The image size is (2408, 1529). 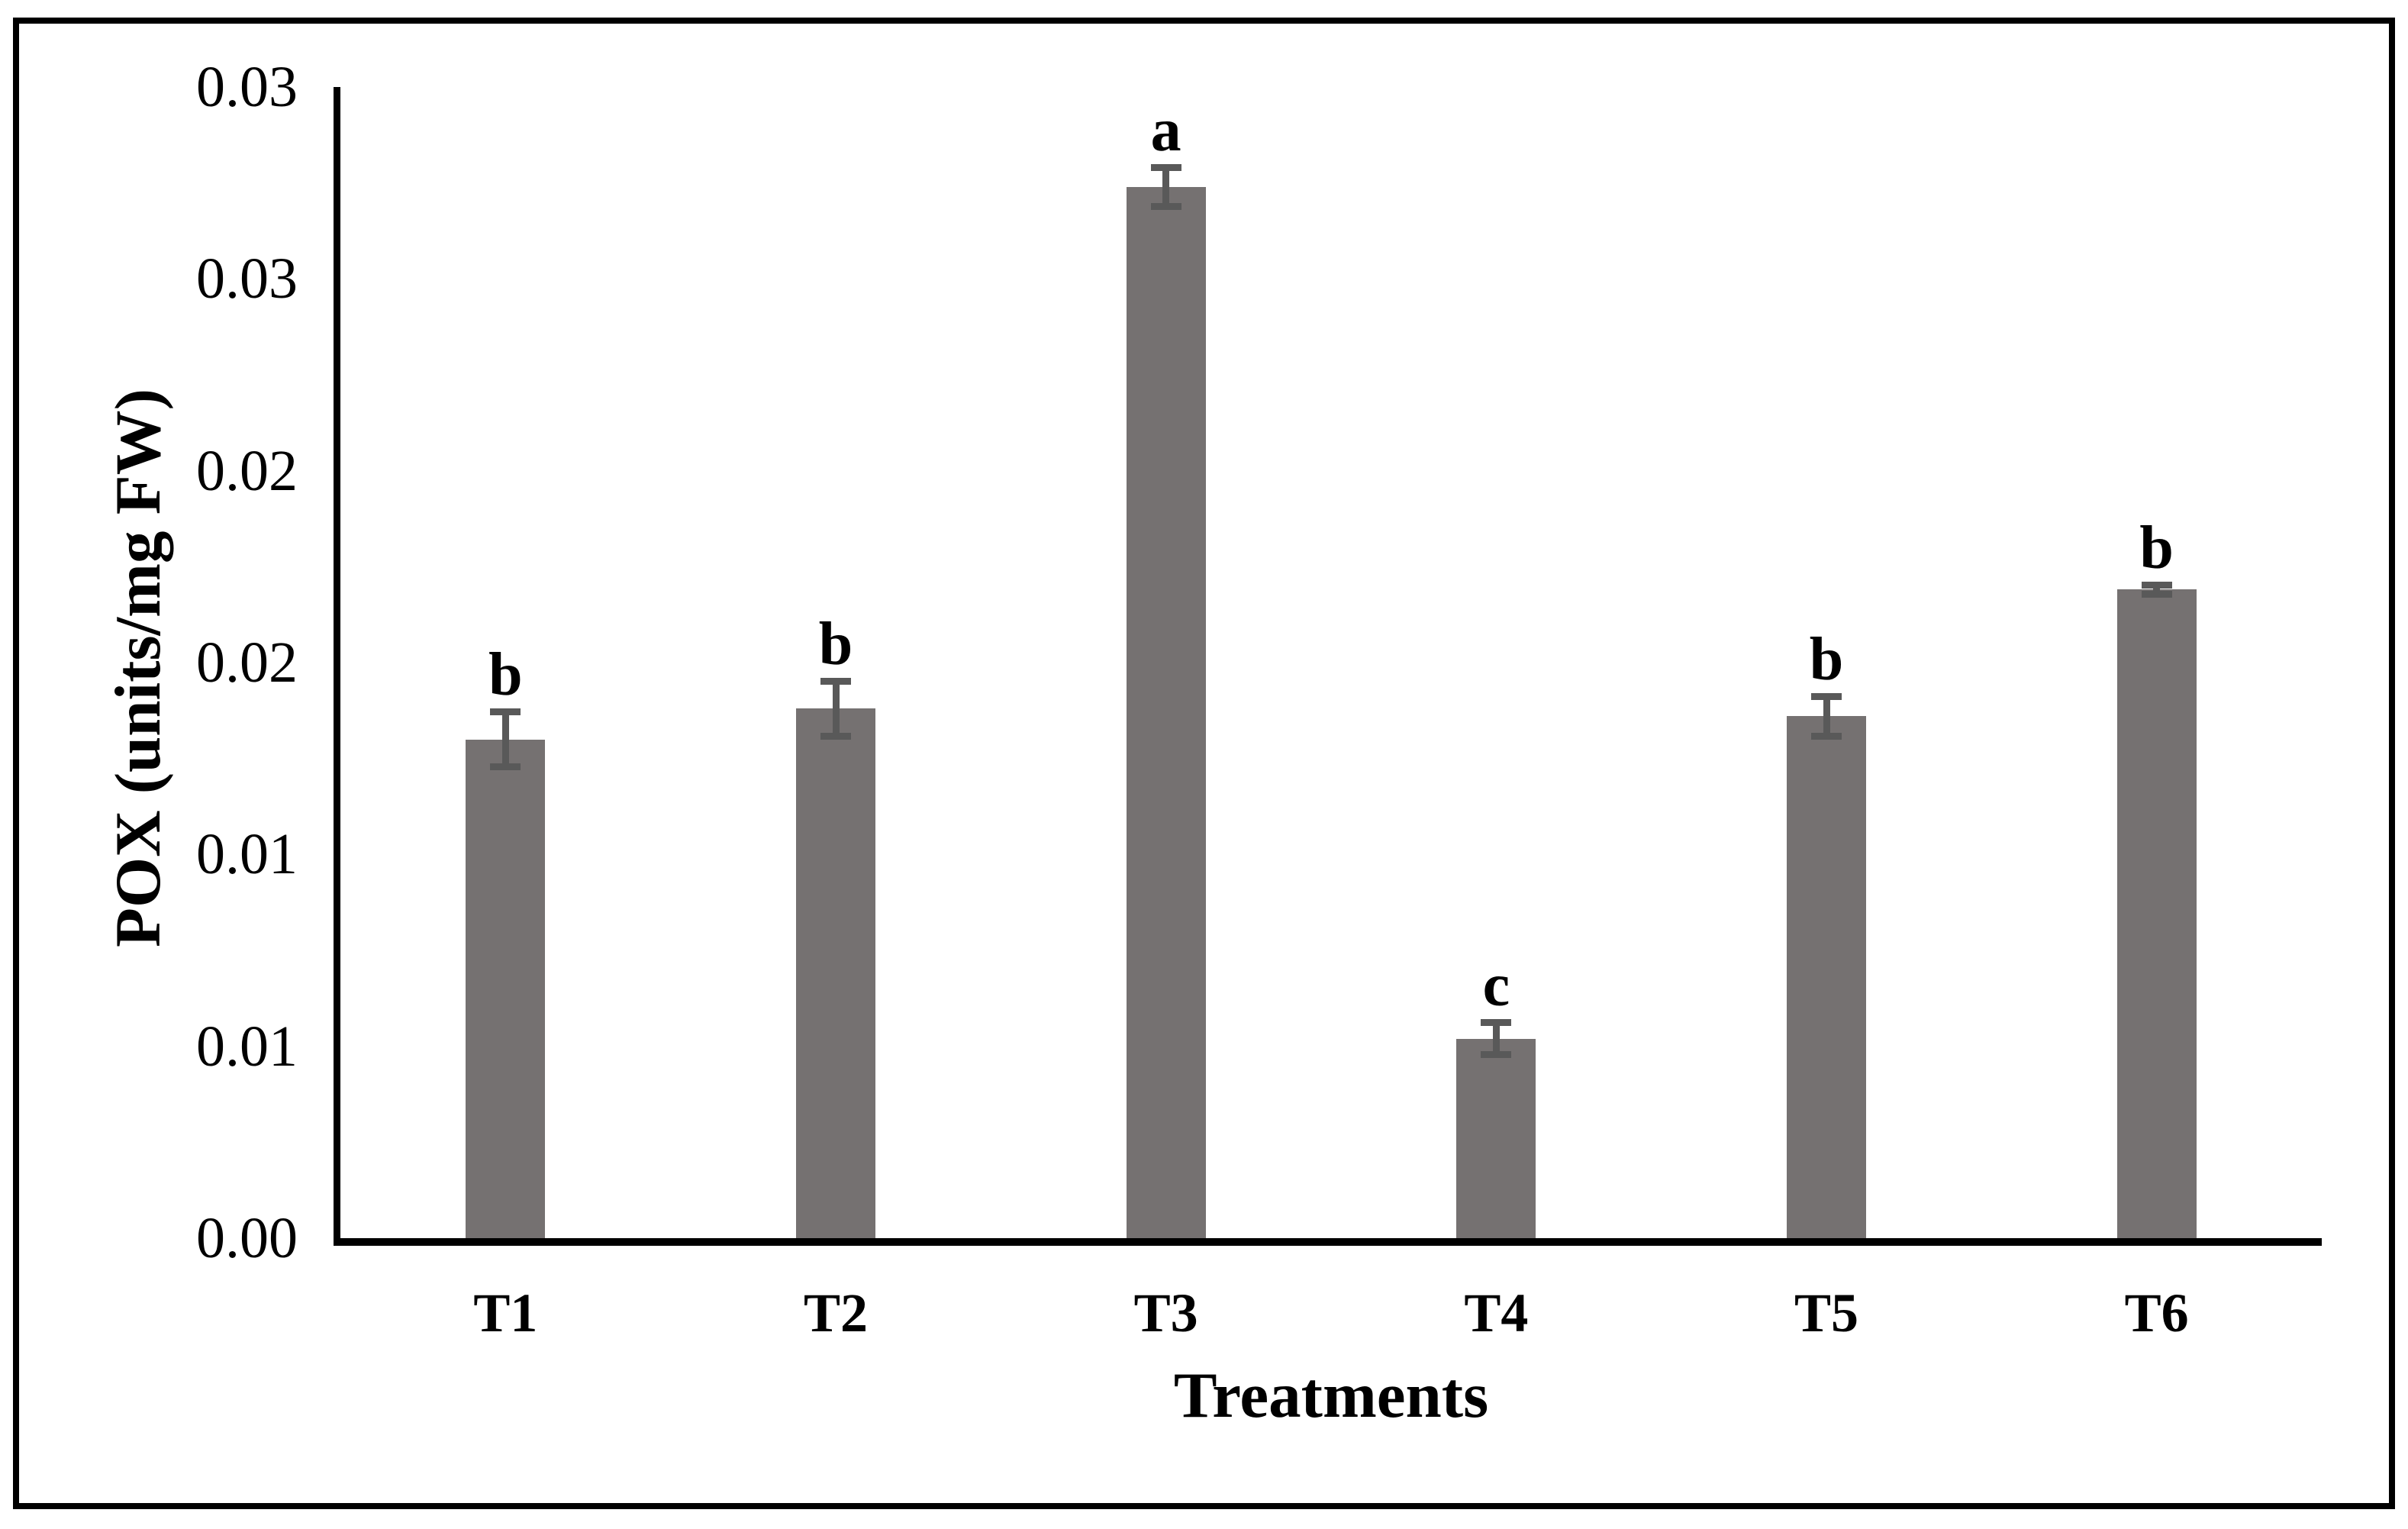 What do you see at coordinates (1328, 1242) in the screenshot?
I see `x-axis-line` at bounding box center [1328, 1242].